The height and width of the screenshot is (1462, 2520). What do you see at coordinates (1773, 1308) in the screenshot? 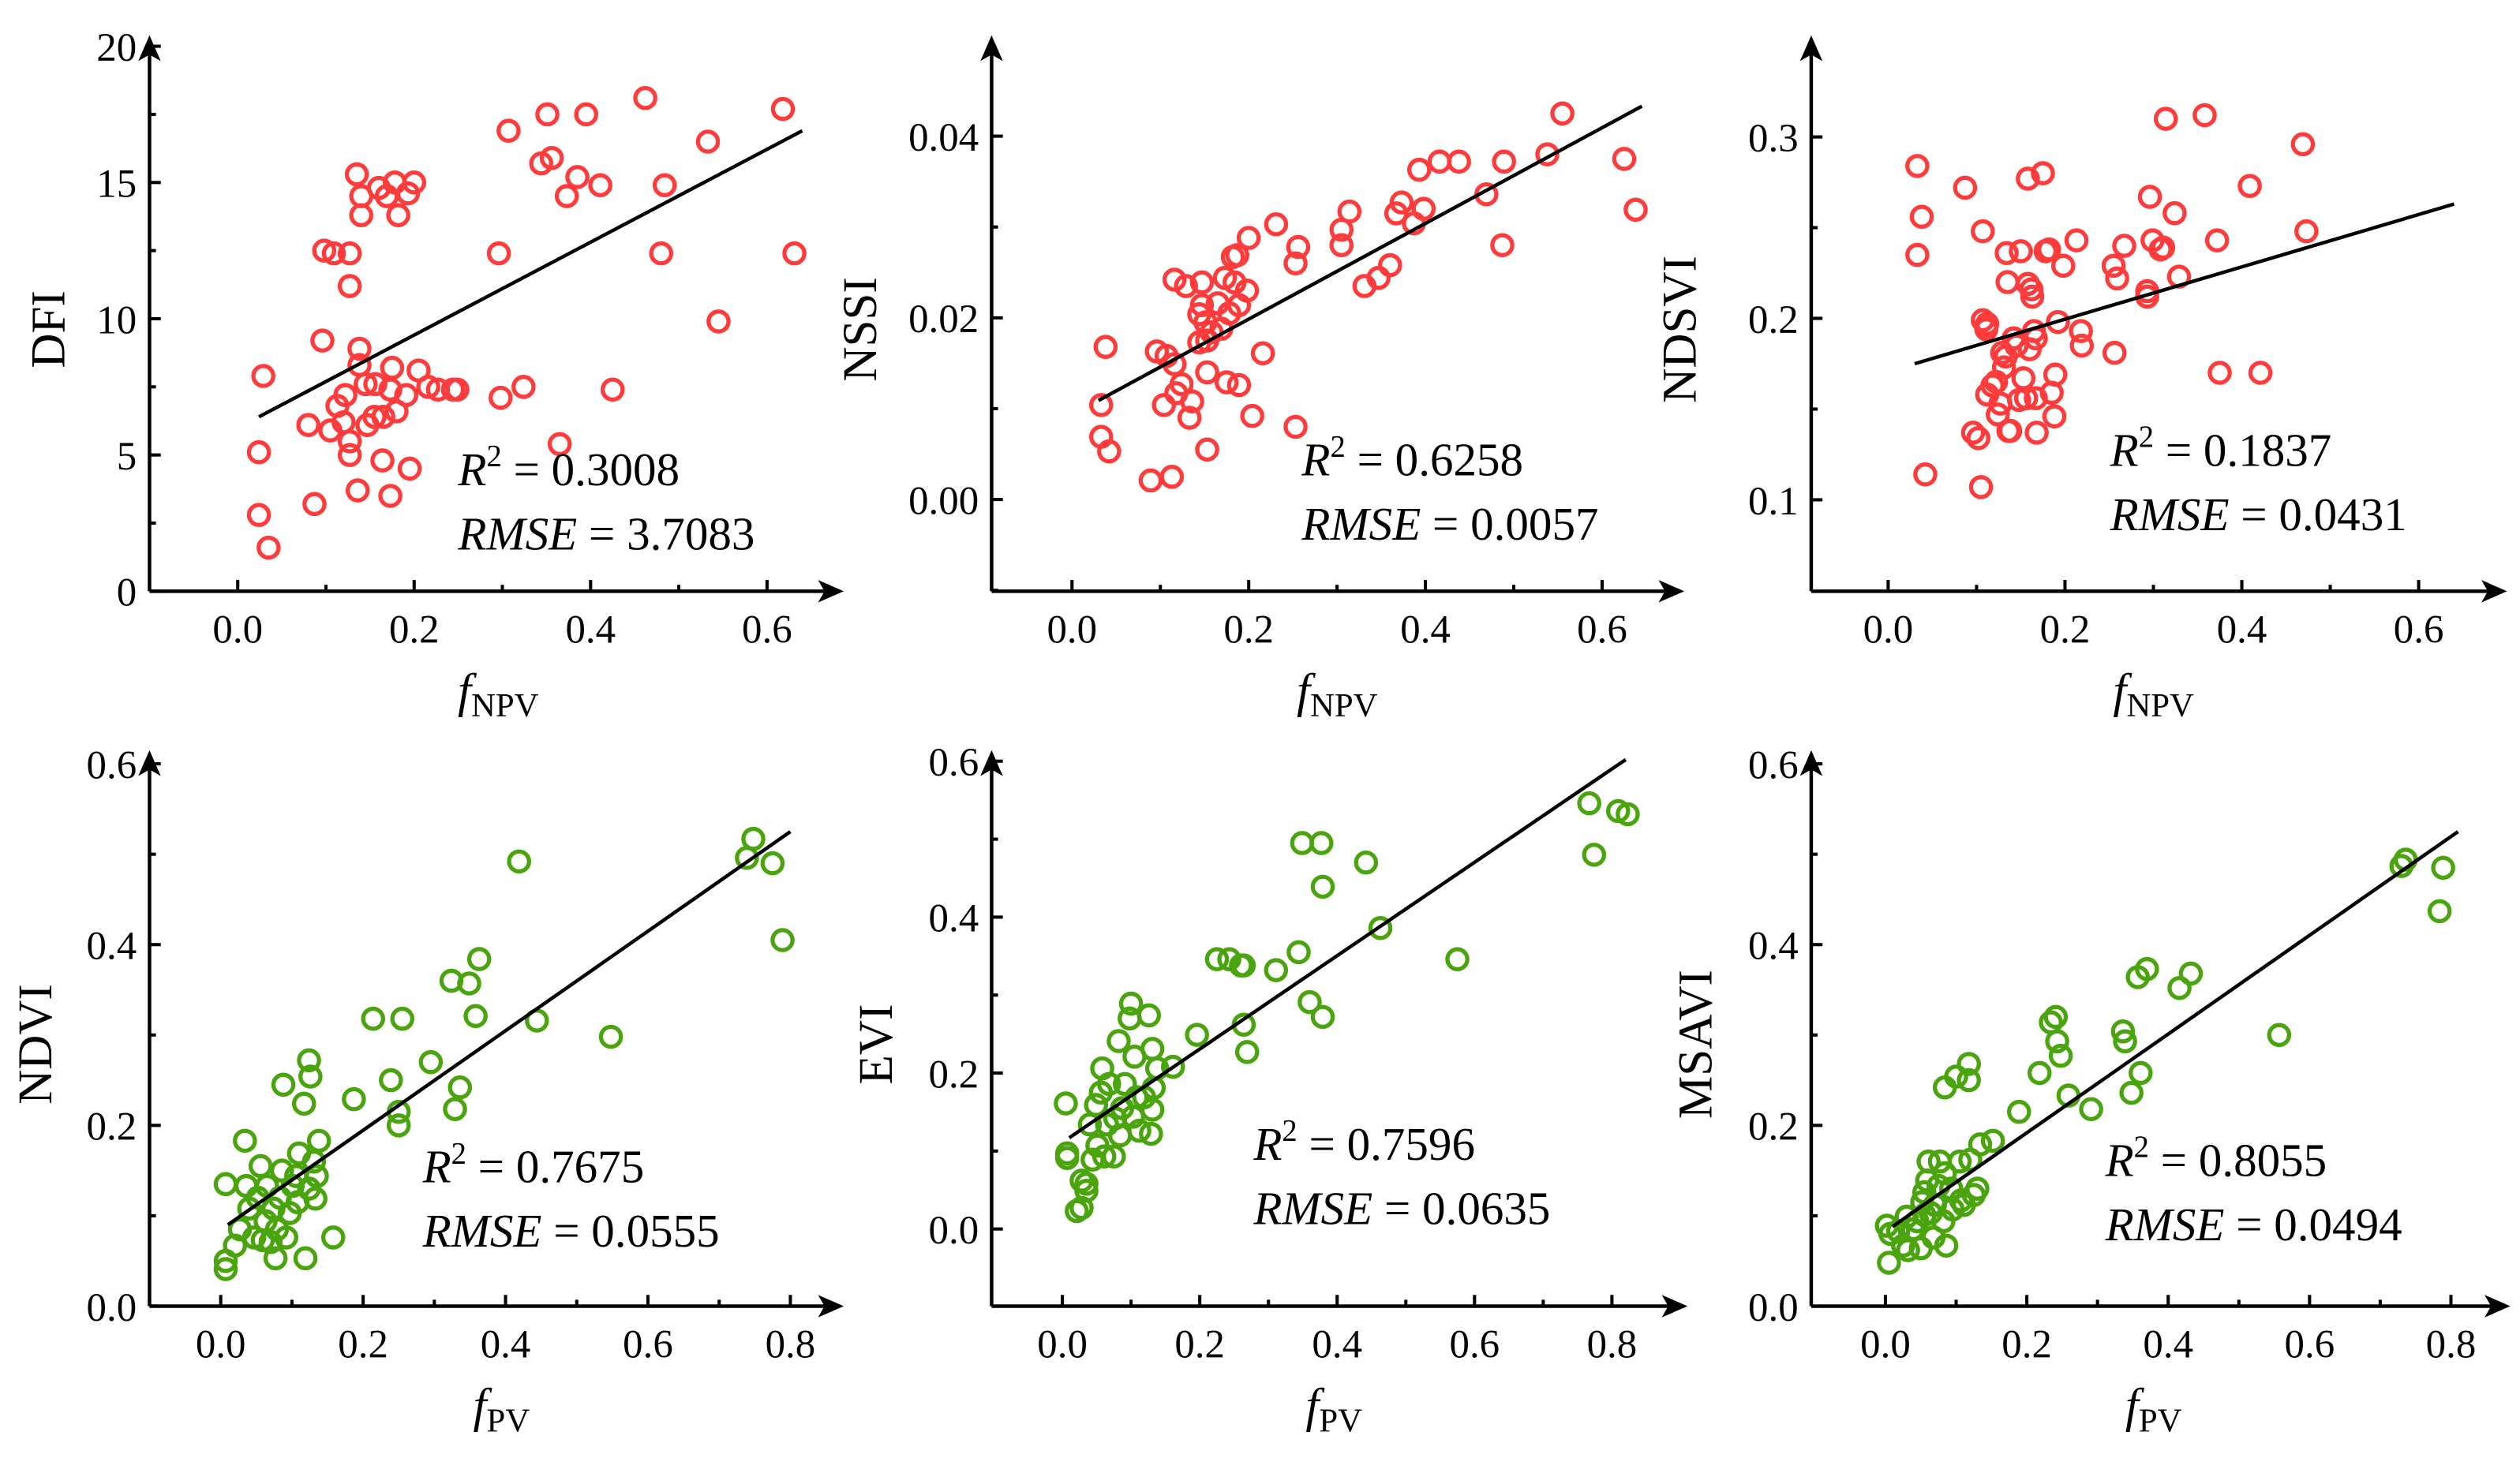
I see `y-tick-label: 0.0` at bounding box center [1773, 1308].